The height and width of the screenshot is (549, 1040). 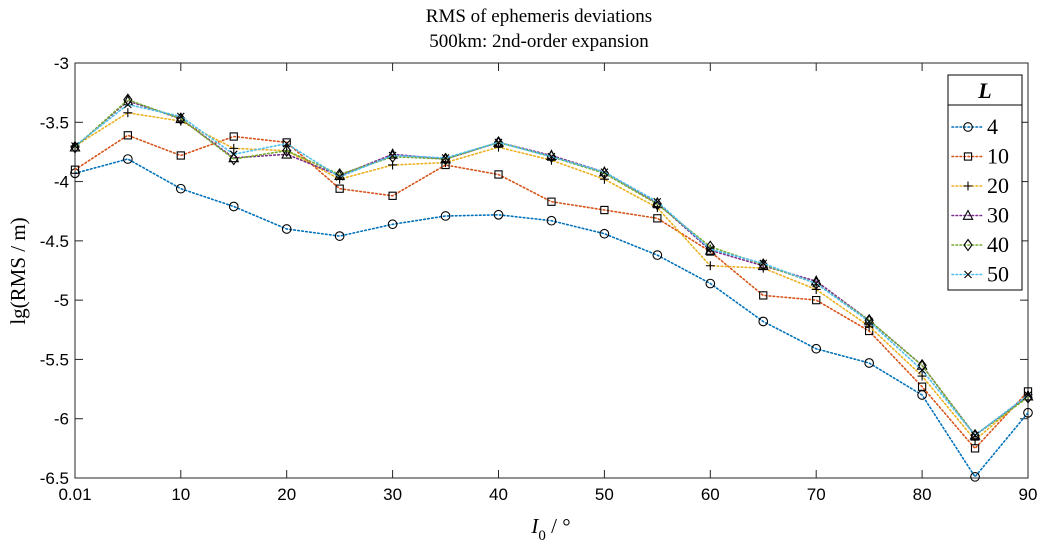 I want to click on legend-box, so click(x=985, y=182).